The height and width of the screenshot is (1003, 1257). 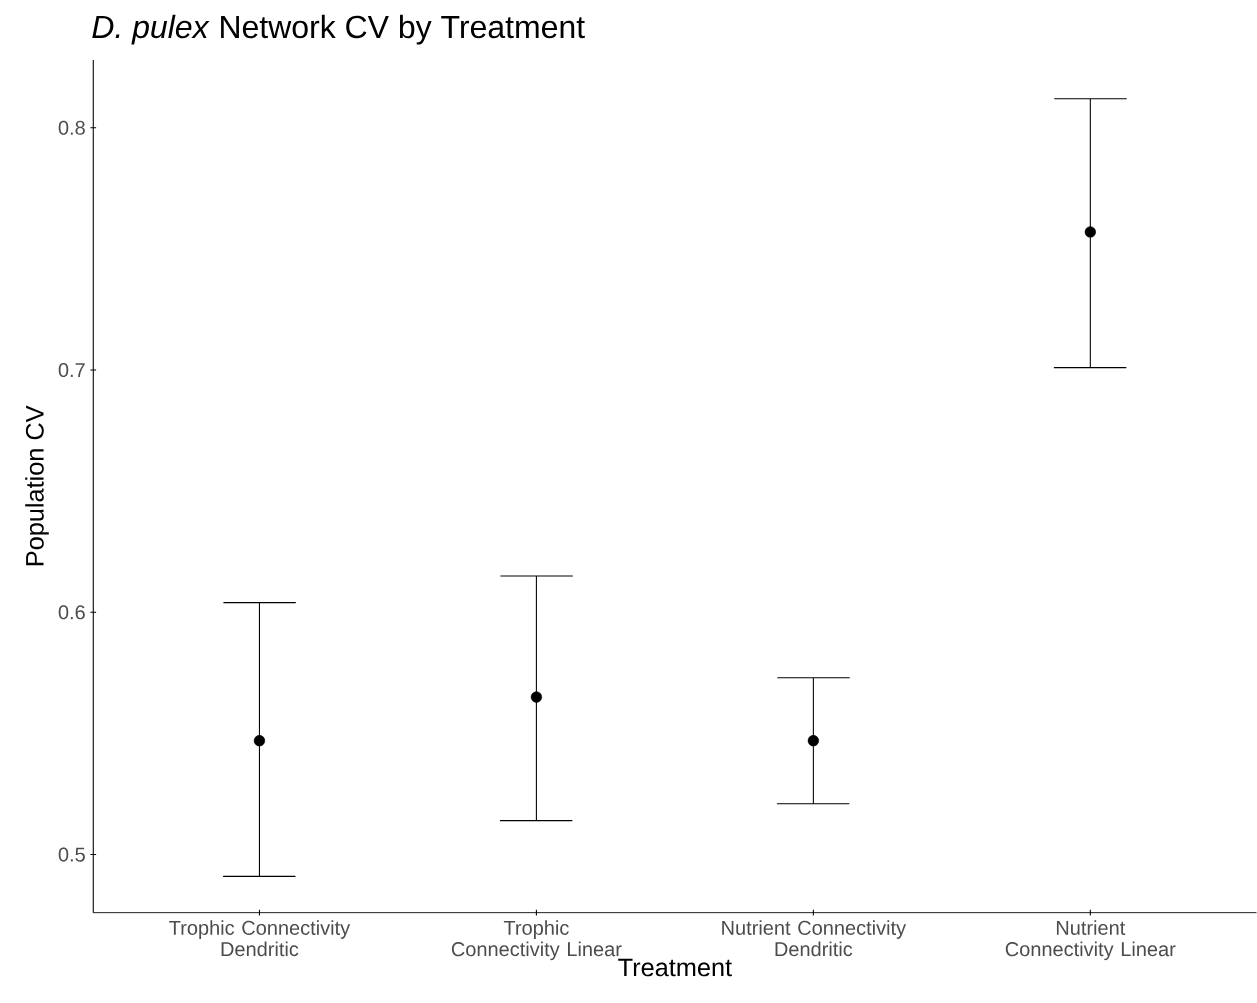 What do you see at coordinates (338, 29) in the screenshot?
I see `chart-title: D. pulex Network CV by Treatment` at bounding box center [338, 29].